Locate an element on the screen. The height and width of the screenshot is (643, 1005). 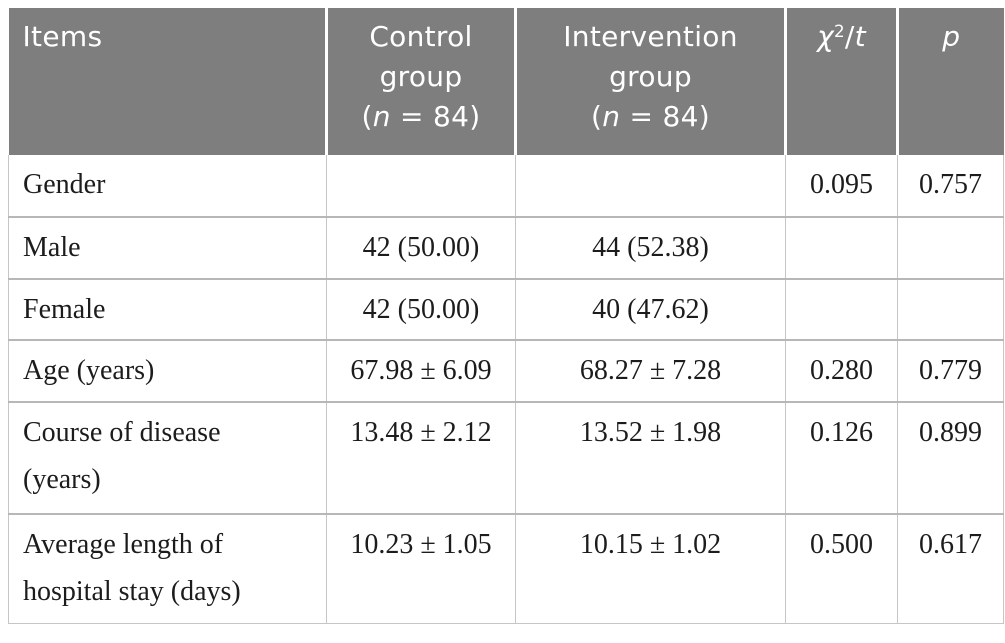
intervention-group-title: Intervention group is located at coordinates (650, 56).